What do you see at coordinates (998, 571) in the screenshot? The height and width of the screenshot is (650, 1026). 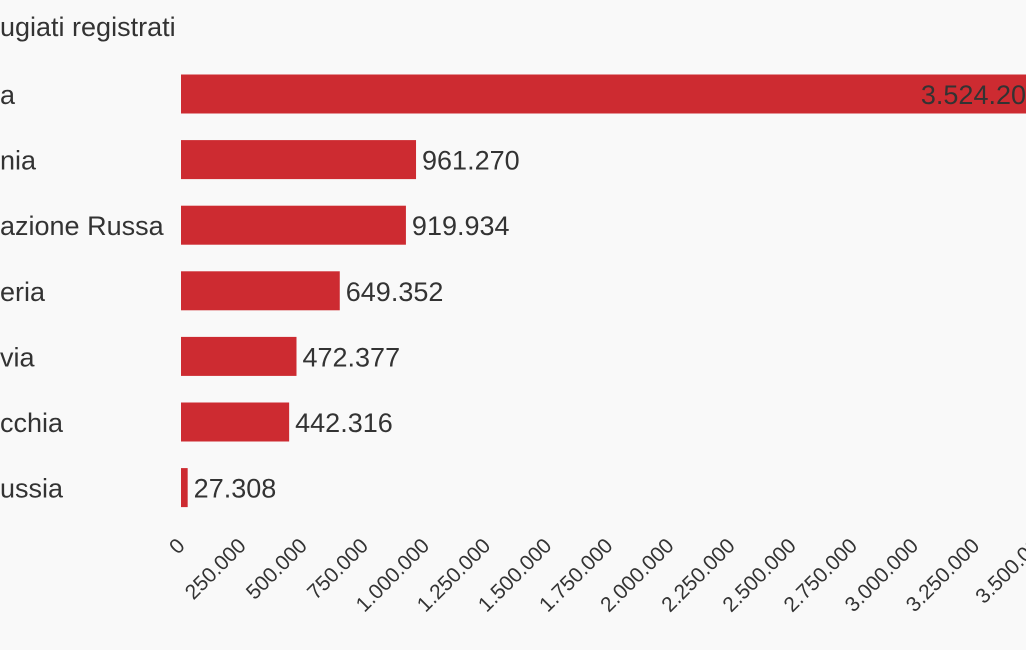 I see `x-tick-label: 3.500.00` at bounding box center [998, 571].